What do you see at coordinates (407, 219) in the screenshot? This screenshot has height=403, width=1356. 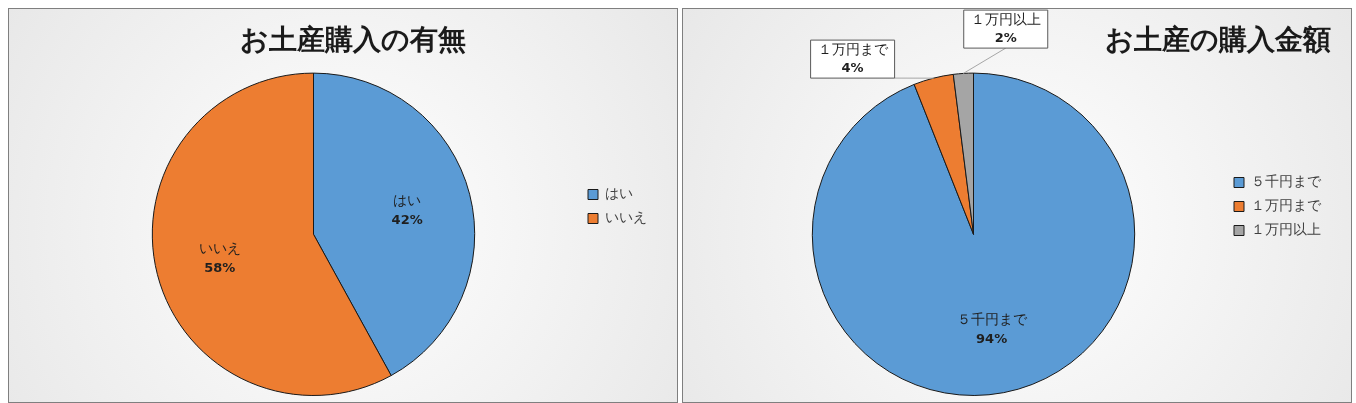 I see `data-label: 42%` at bounding box center [407, 219].